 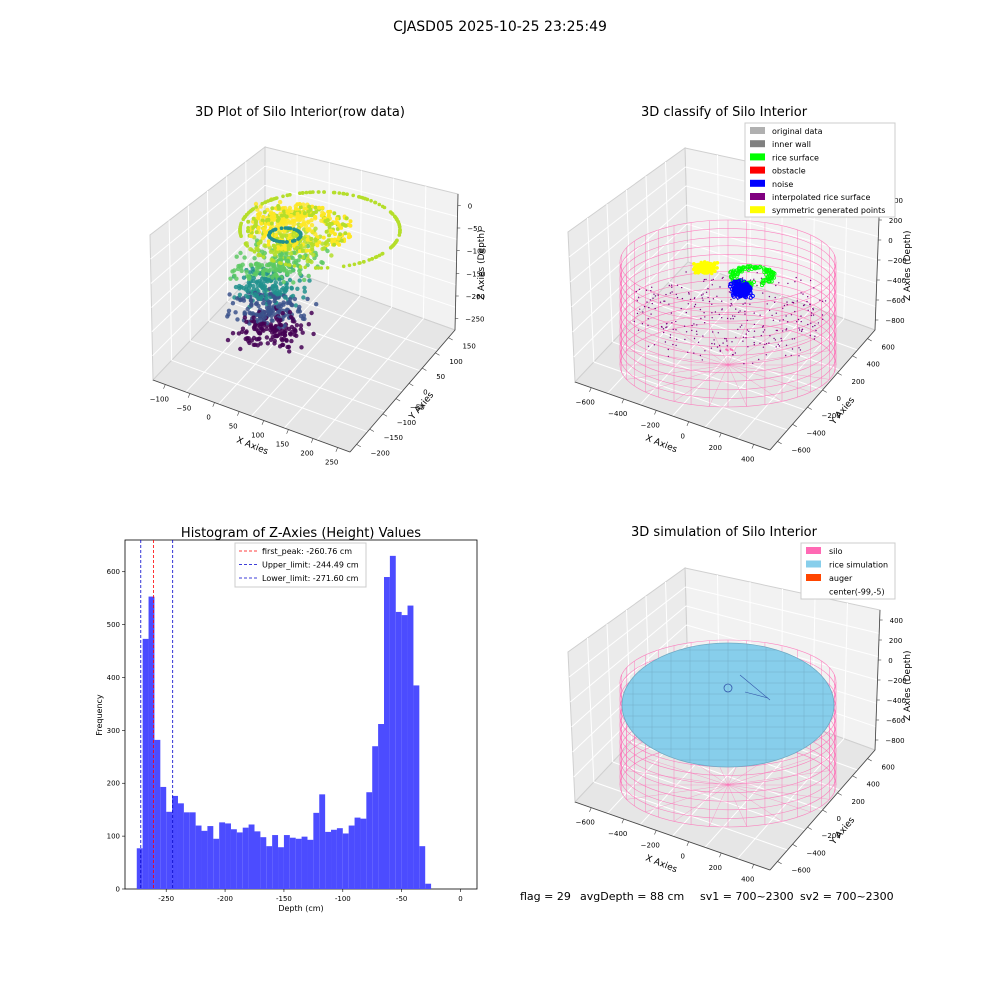 I want to click on histogram-y-tick-label: 200, so click(x=113, y=784).